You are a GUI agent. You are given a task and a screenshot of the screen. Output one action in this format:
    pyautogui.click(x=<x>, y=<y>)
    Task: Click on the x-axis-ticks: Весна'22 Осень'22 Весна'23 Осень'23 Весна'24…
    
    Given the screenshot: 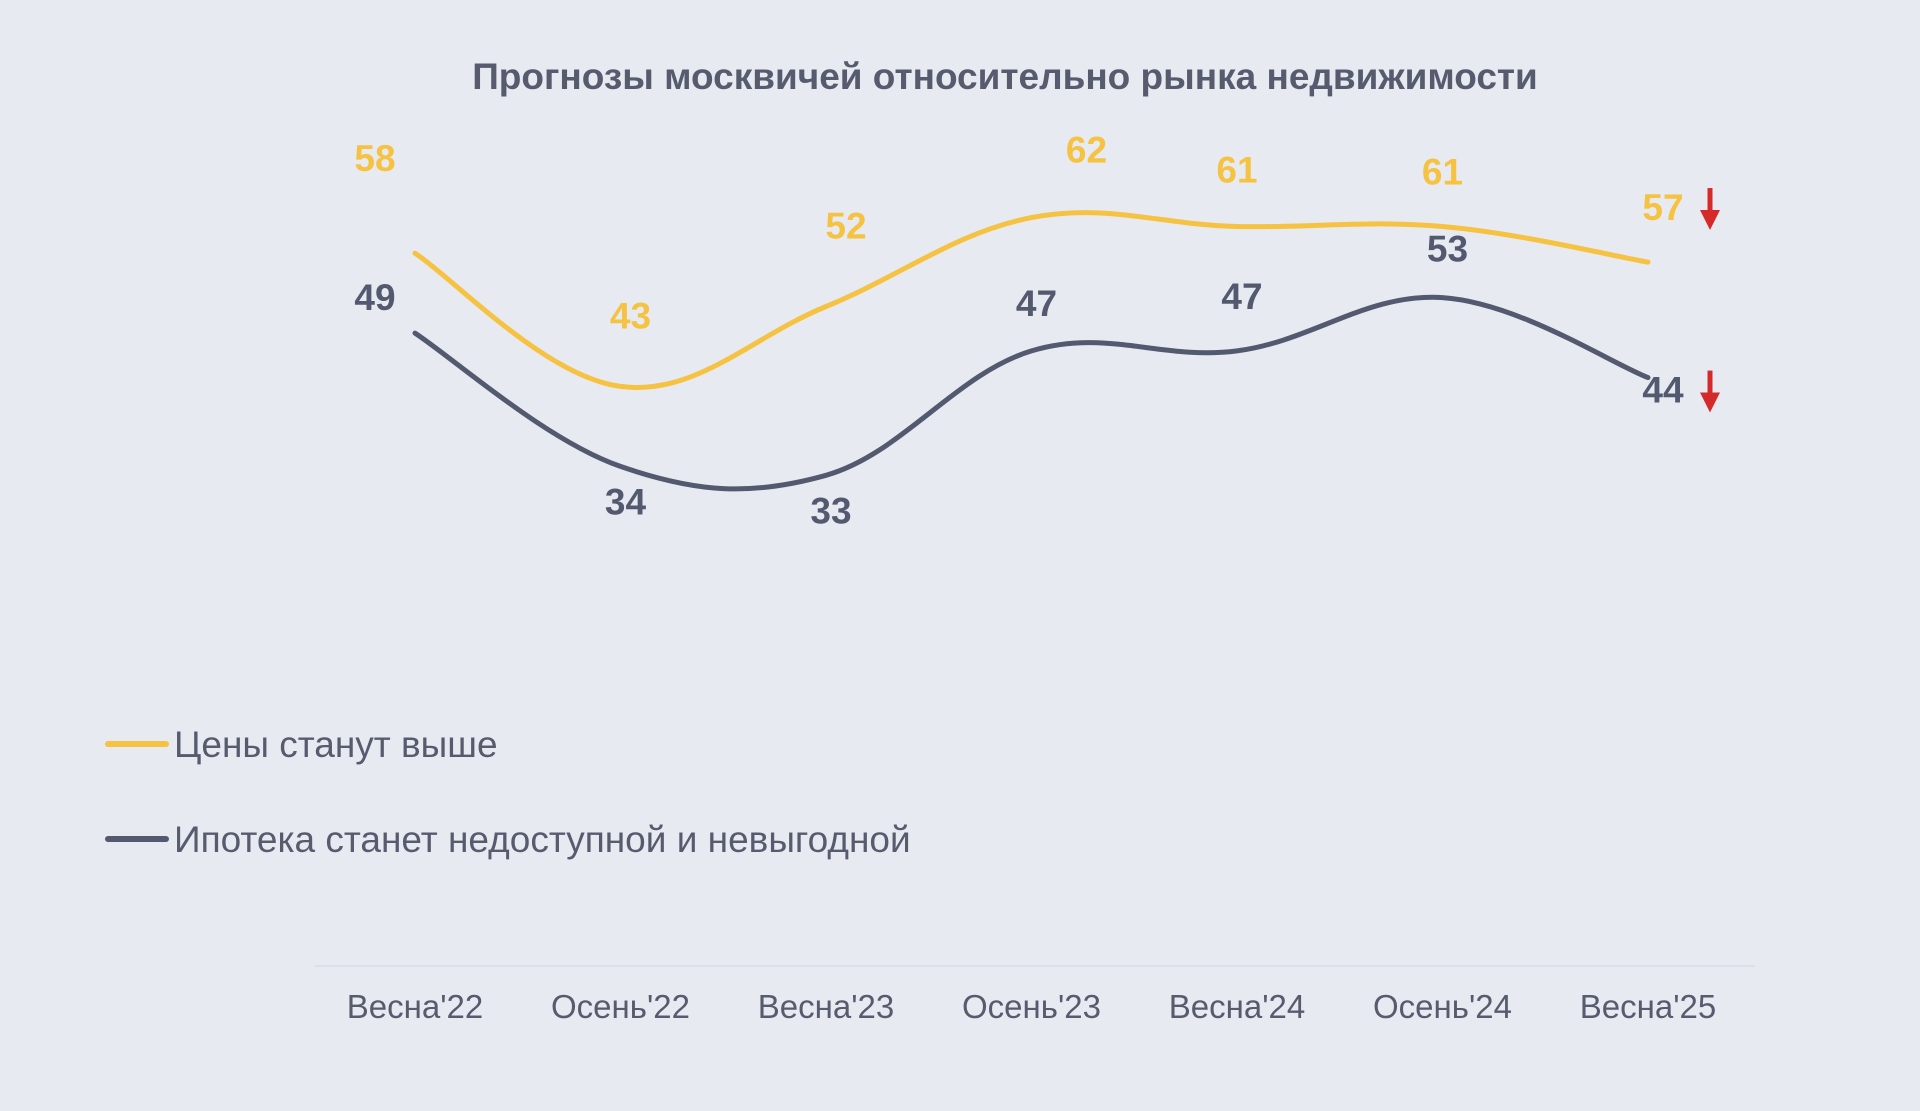 What is the action you would take?
    pyautogui.click(x=1031, y=1006)
    